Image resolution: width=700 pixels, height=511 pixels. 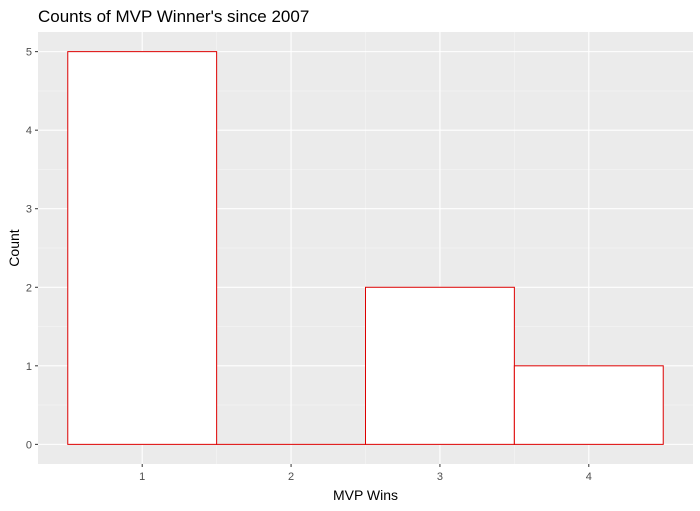 I want to click on chart-title: Counts of MVP Winner's since 2007, so click(x=173, y=16).